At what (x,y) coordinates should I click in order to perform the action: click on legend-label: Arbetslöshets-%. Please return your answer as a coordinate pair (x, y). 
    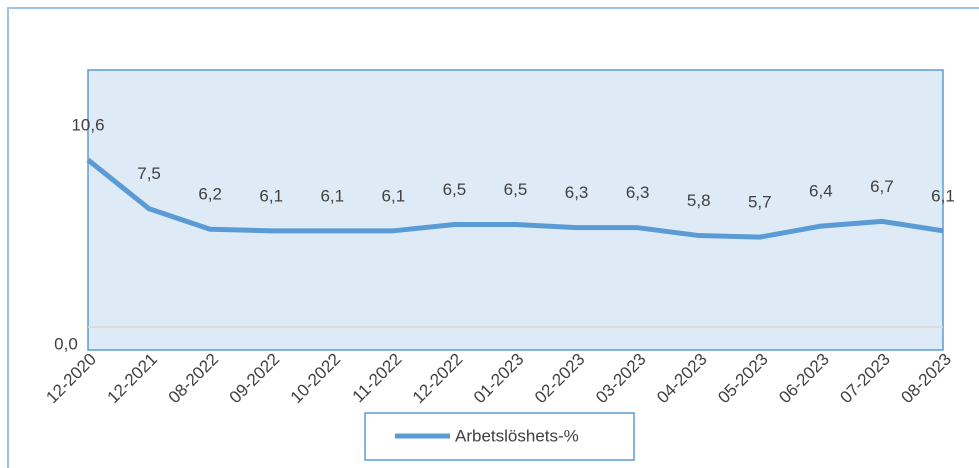
    Looking at the image, I should click on (517, 435).